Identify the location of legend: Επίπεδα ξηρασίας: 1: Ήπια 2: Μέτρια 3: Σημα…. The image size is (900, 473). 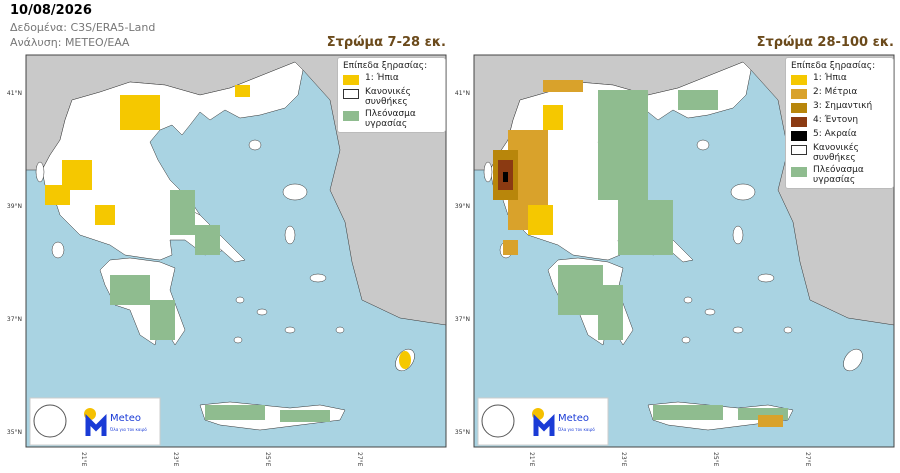
(839, 123).